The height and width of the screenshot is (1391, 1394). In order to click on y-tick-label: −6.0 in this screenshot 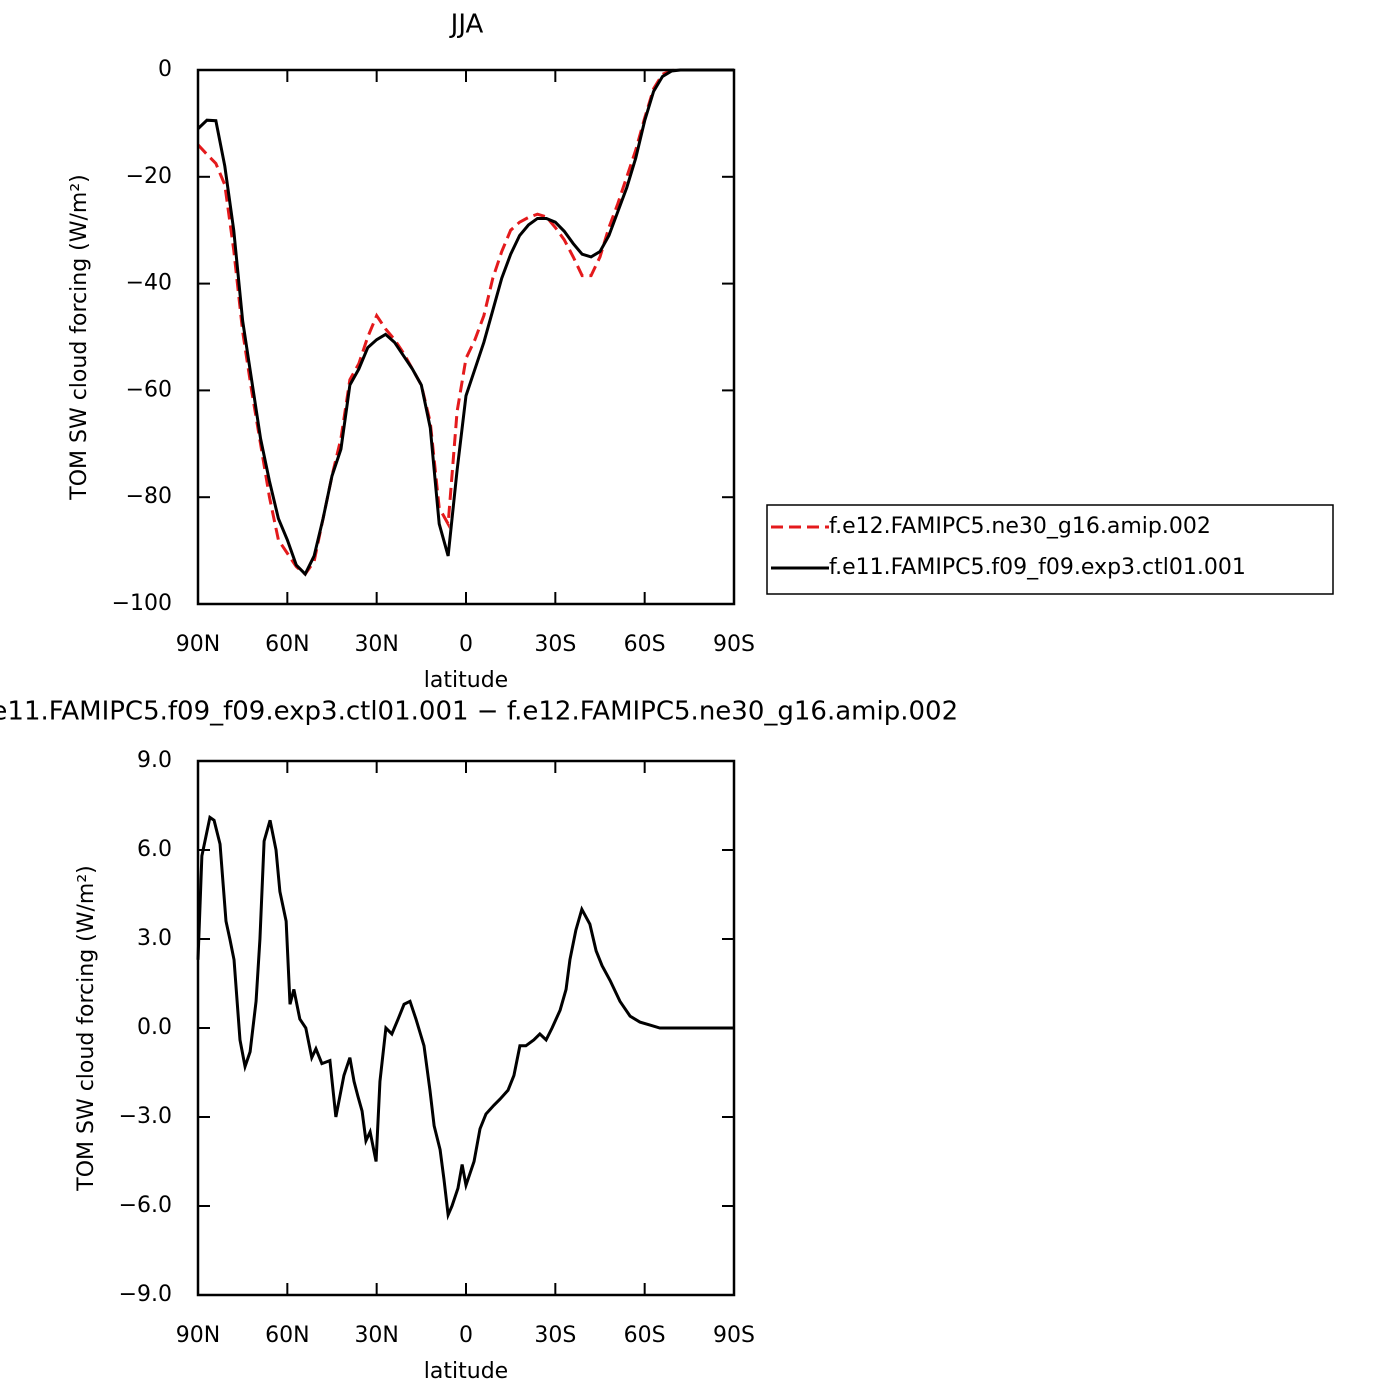, I will do `click(145, 1205)`.